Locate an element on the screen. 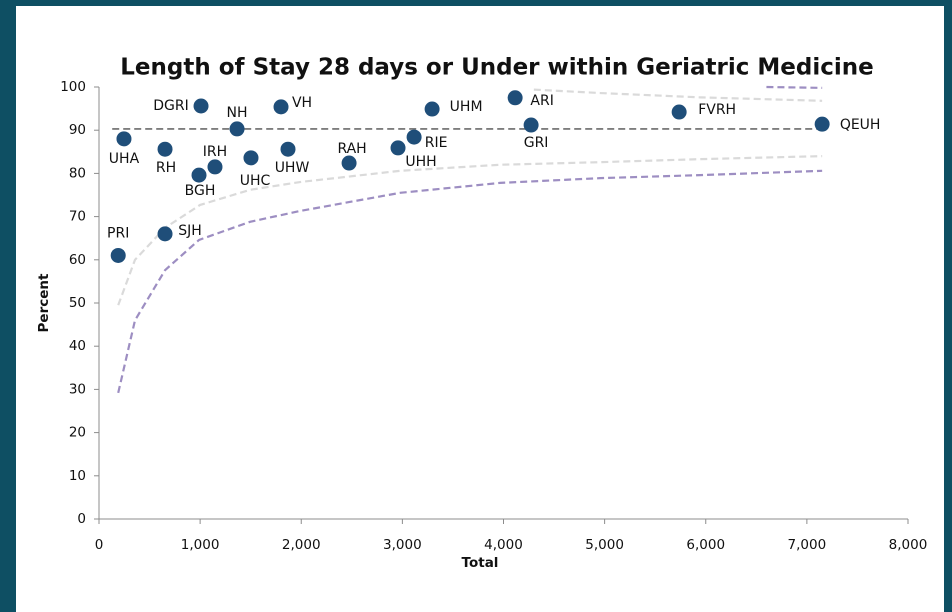 The height and width of the screenshot is (612, 952). y-tick-label: 0 is located at coordinates (81, 519).